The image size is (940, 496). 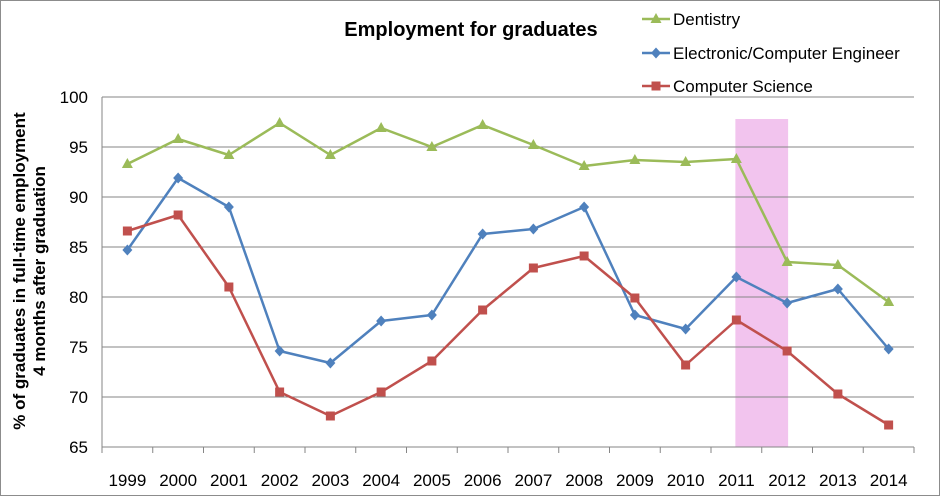 I want to click on y-tick-label: 85, so click(x=78, y=247).